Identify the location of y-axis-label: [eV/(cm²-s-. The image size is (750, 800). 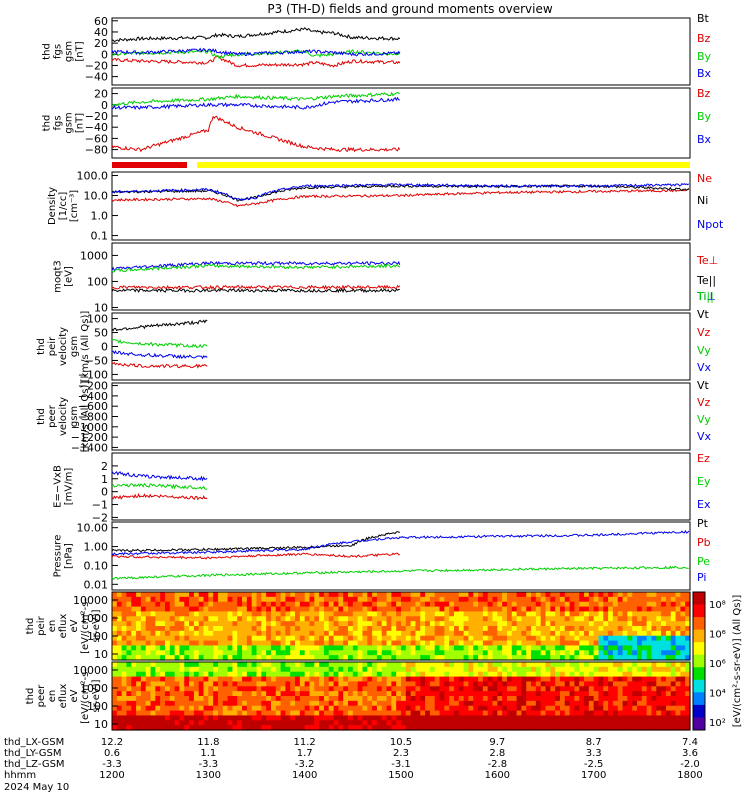
(85, 626).